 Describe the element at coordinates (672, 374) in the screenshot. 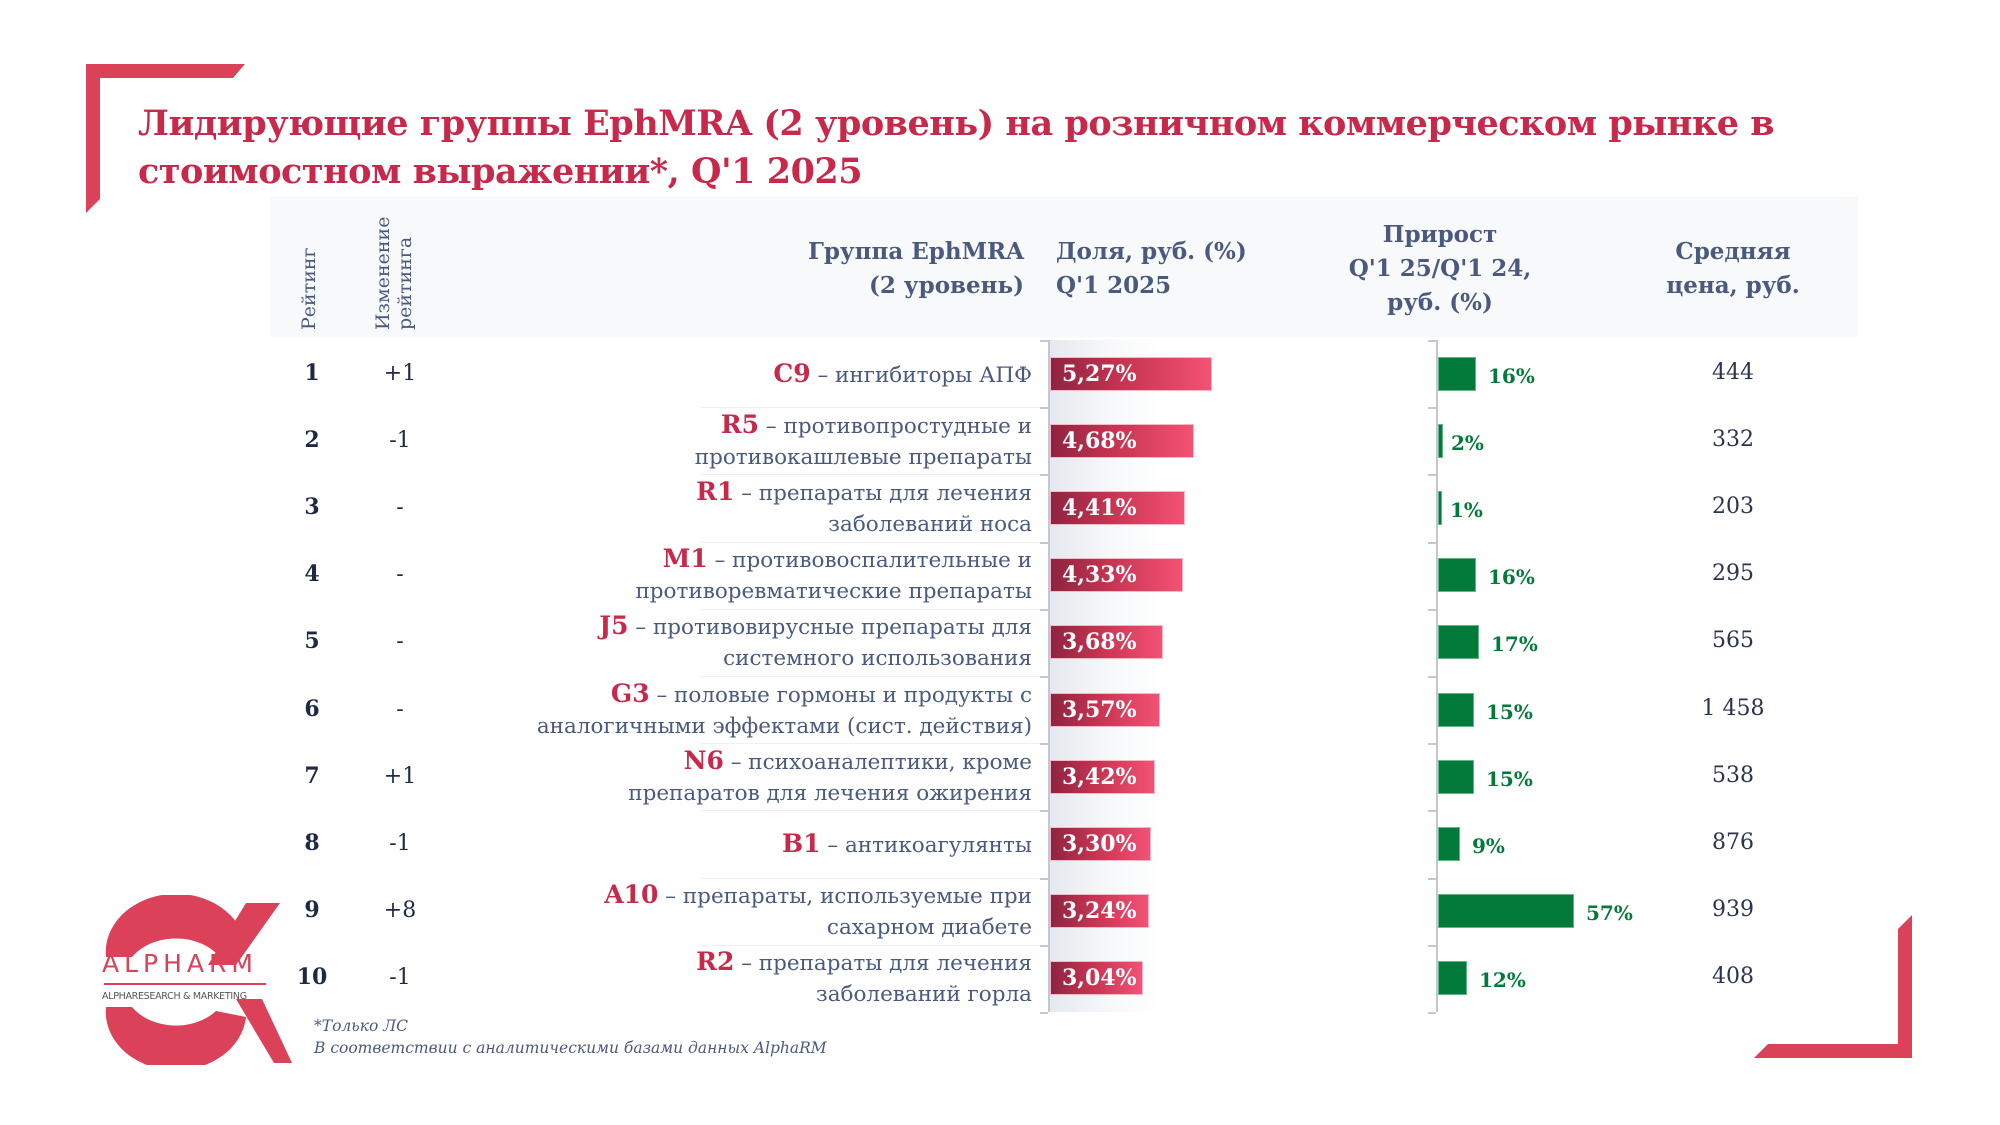

I see `group-label: C9 – ингибиторы АПФ` at that location.